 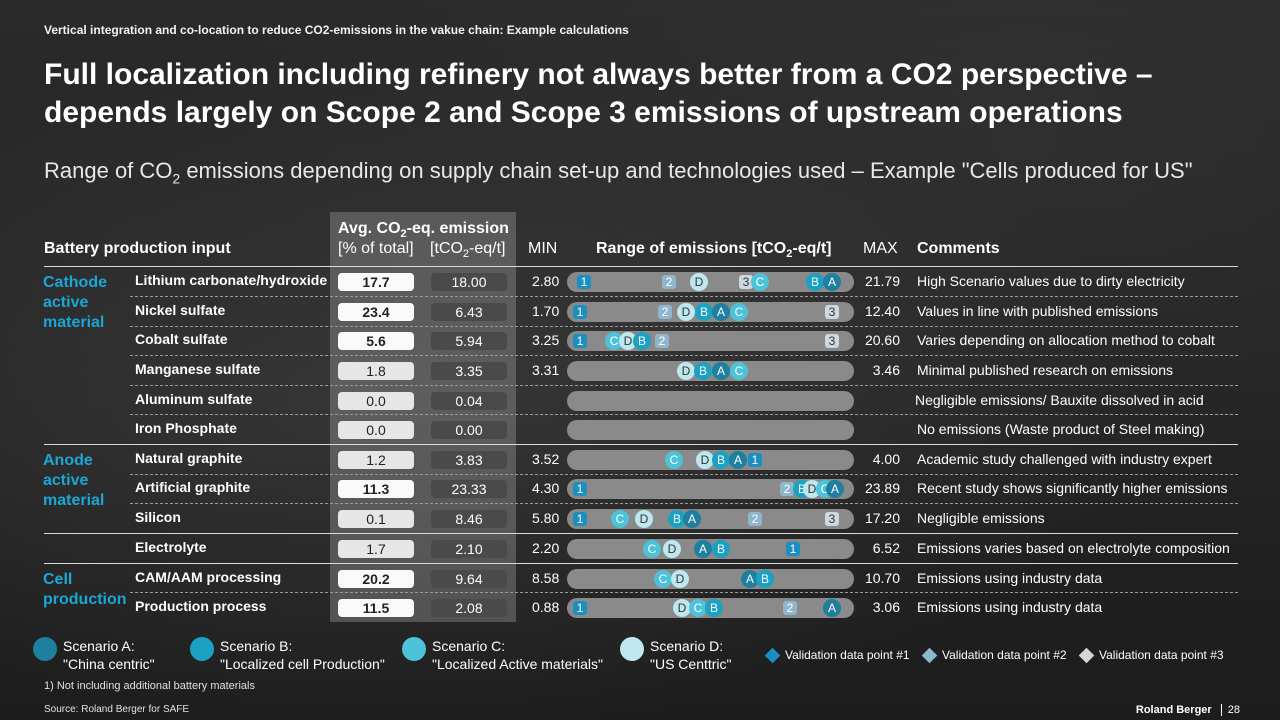 I want to click on min-value: 2.80, so click(x=546, y=281).